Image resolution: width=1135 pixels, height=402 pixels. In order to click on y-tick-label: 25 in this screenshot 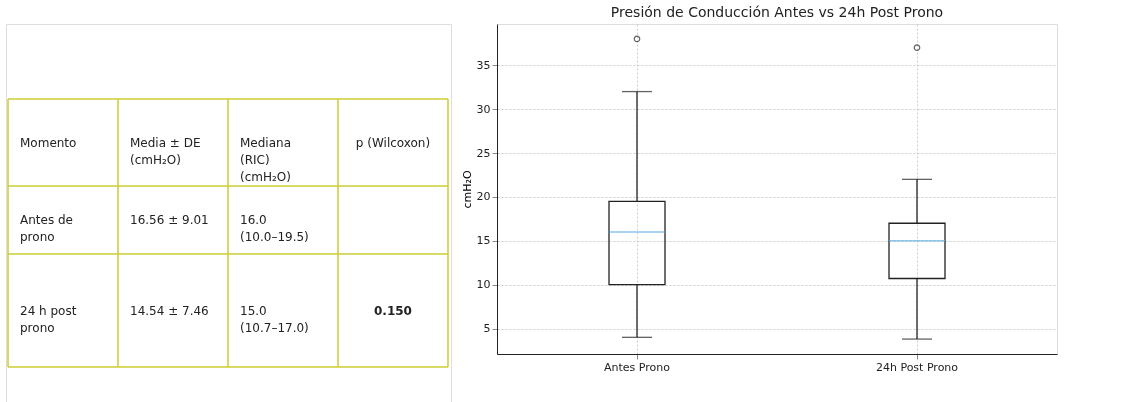, I will do `click(483, 153)`.